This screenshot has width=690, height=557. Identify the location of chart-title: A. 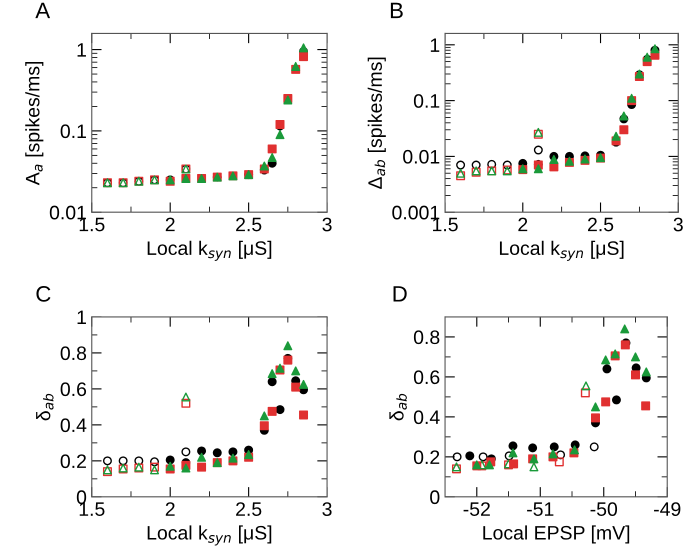
(42, 10).